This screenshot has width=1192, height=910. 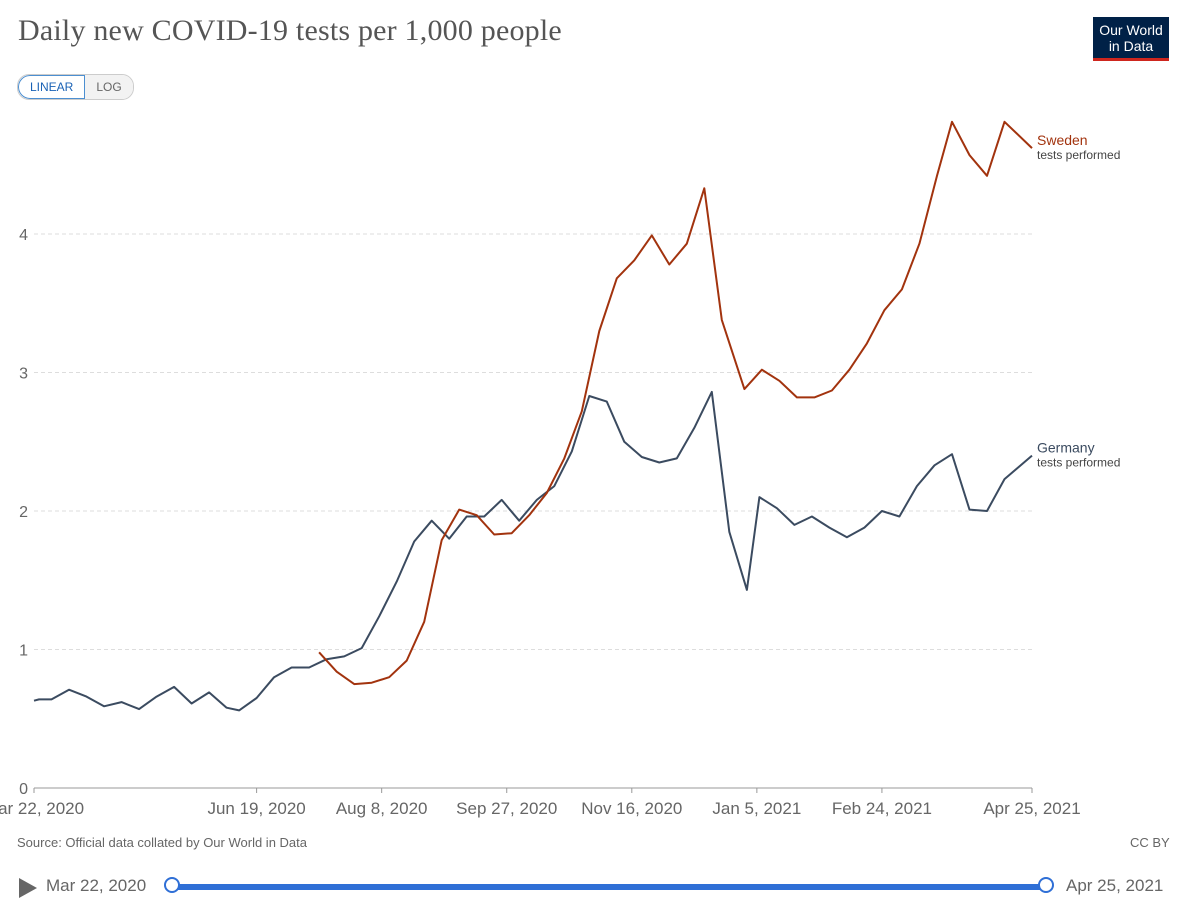 I want to click on series-label-germany: Germany, so click(x=1066, y=448).